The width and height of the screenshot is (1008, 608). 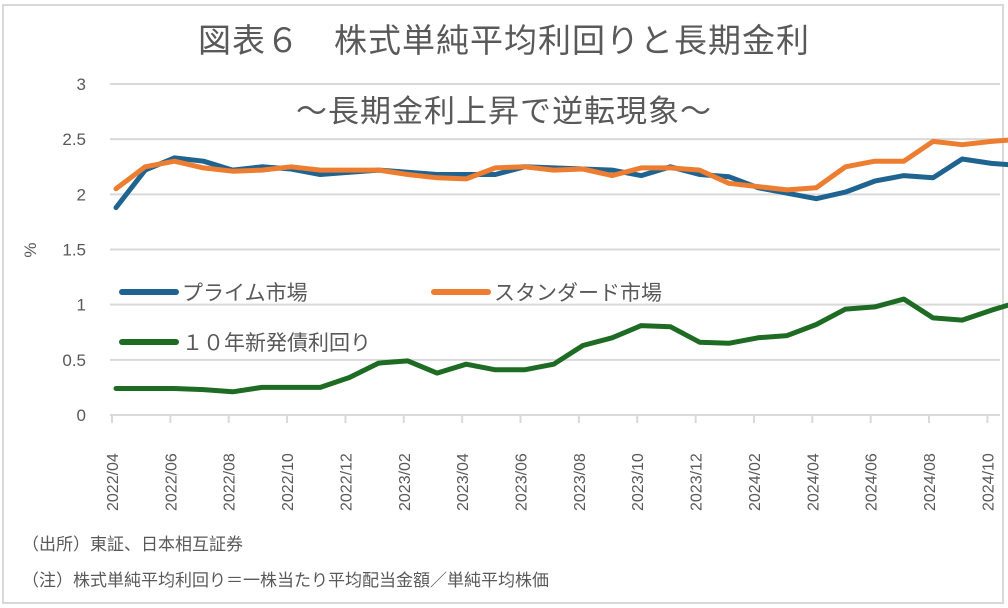 I want to click on x-tick-label: 2022/06, so click(x=171, y=482).